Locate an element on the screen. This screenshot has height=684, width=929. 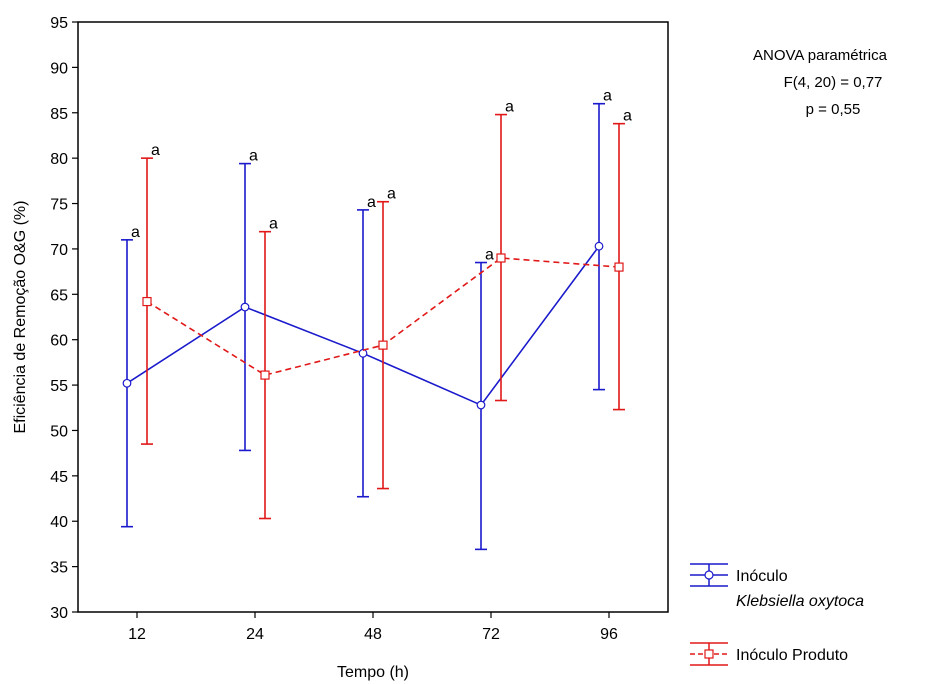
y-tick-label: 30 is located at coordinates (59, 613).